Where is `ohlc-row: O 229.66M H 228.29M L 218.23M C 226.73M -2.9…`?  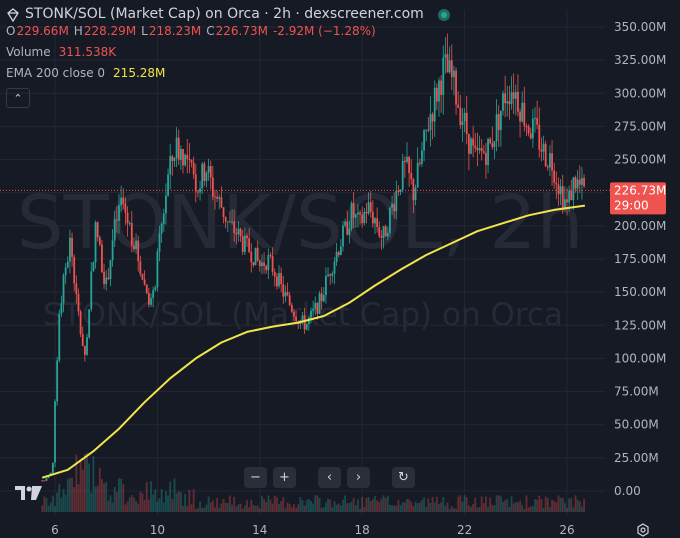 ohlc-row: O 229.66M H 228.29M L 218.23M C 226.73M -2.9… is located at coordinates (228, 31).